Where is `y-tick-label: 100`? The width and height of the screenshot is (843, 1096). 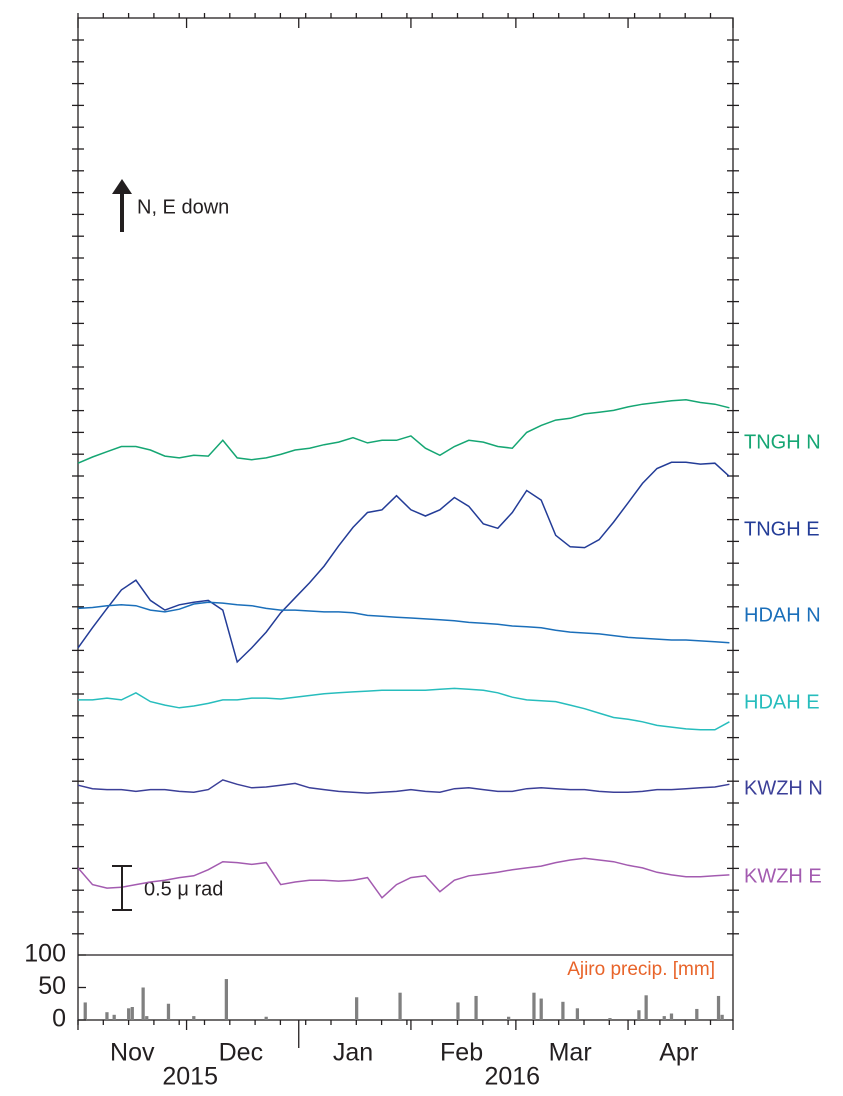 y-tick-label: 100 is located at coordinates (45, 954).